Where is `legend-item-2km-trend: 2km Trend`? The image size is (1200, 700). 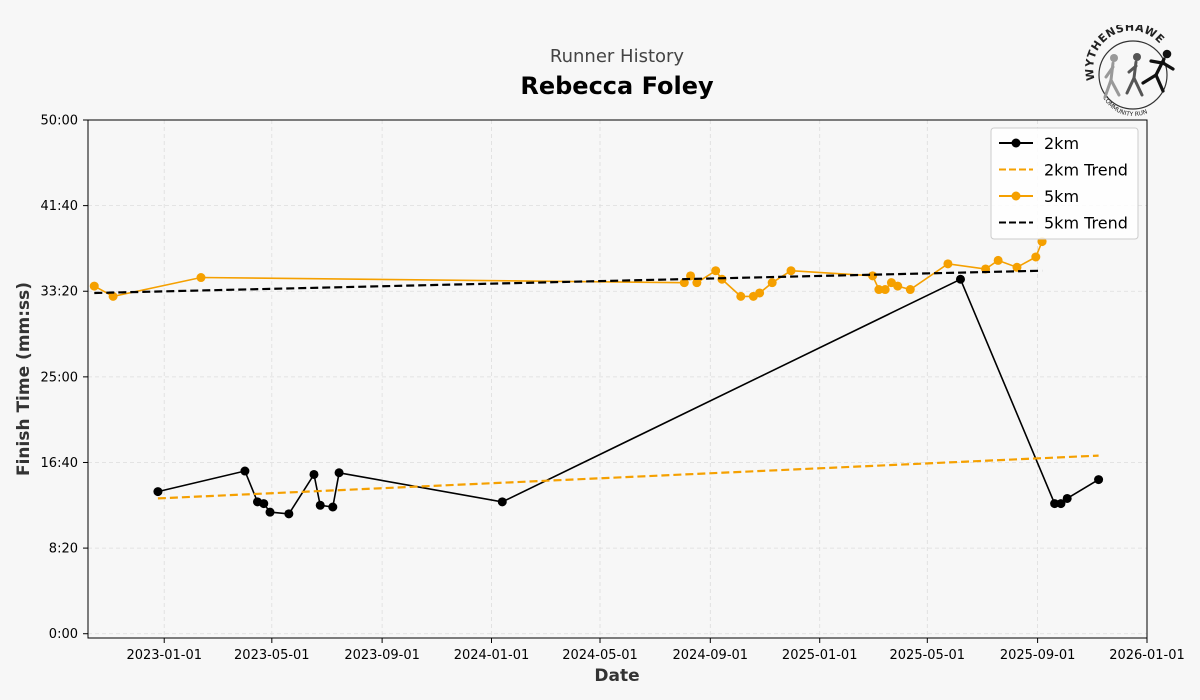 legend-item-2km-trend: 2km Trend is located at coordinates (1063, 170).